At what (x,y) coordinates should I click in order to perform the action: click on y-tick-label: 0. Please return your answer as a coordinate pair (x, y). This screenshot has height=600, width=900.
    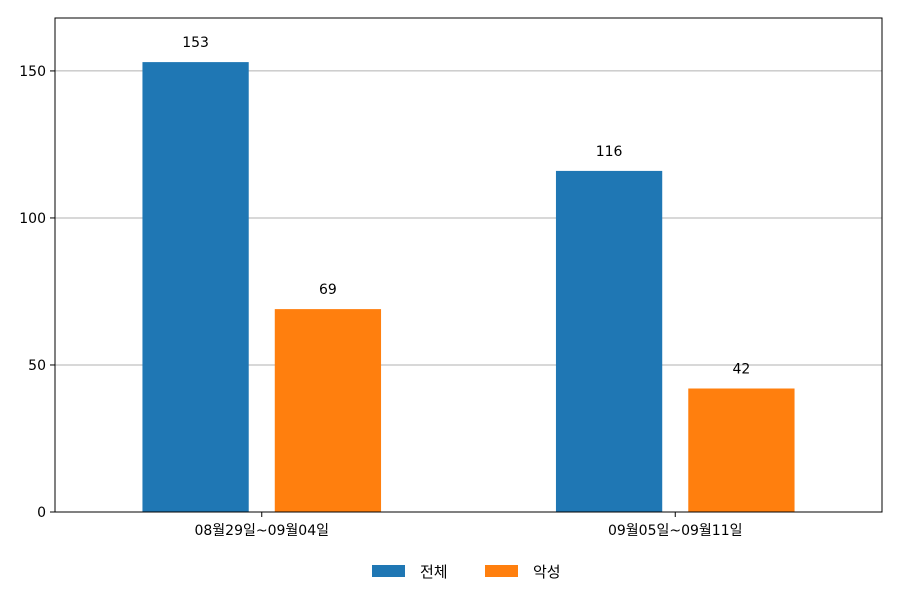
    Looking at the image, I should click on (41, 513).